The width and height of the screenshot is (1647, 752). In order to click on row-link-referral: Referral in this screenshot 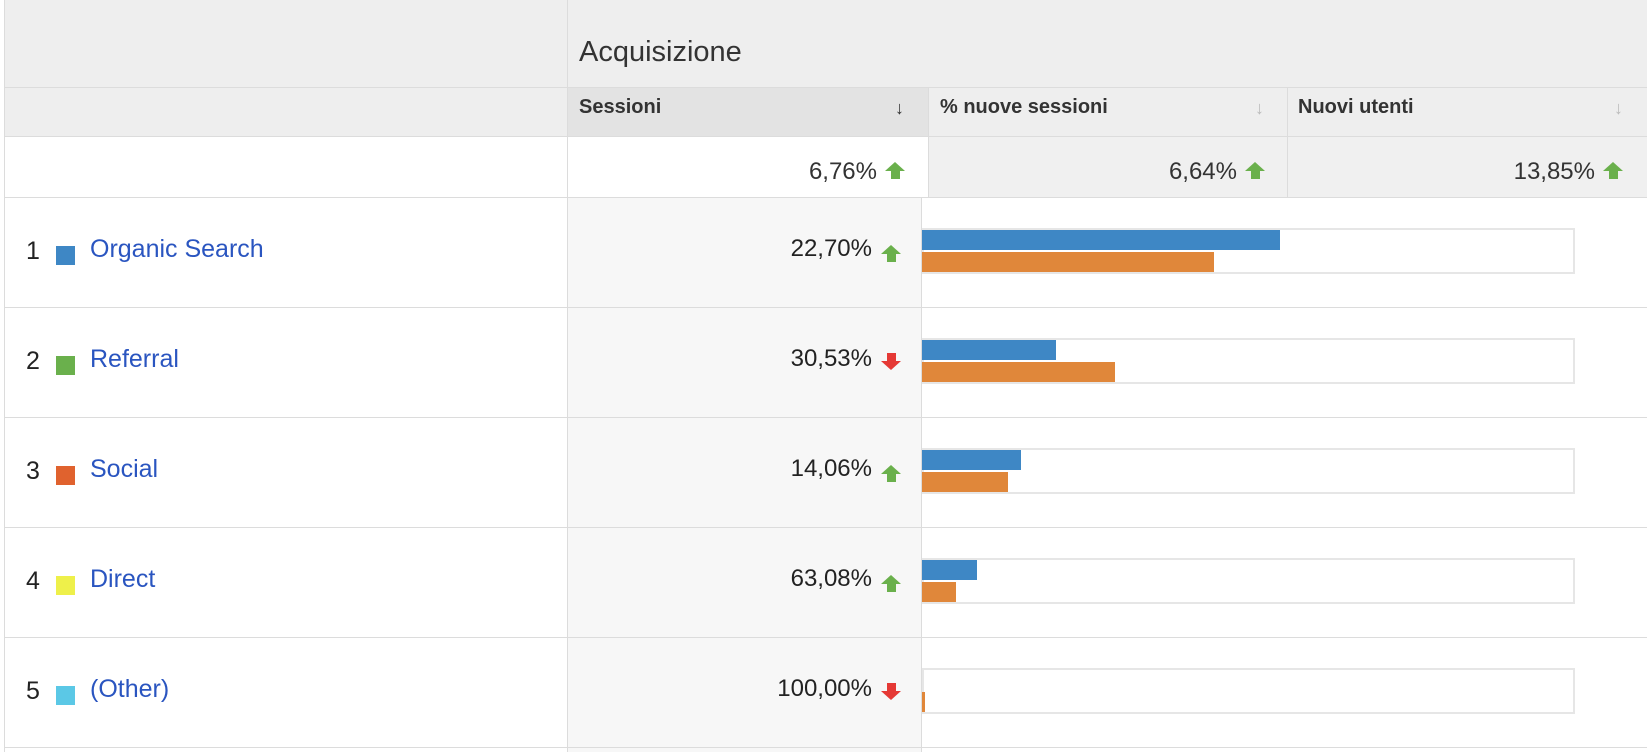, I will do `click(134, 359)`.